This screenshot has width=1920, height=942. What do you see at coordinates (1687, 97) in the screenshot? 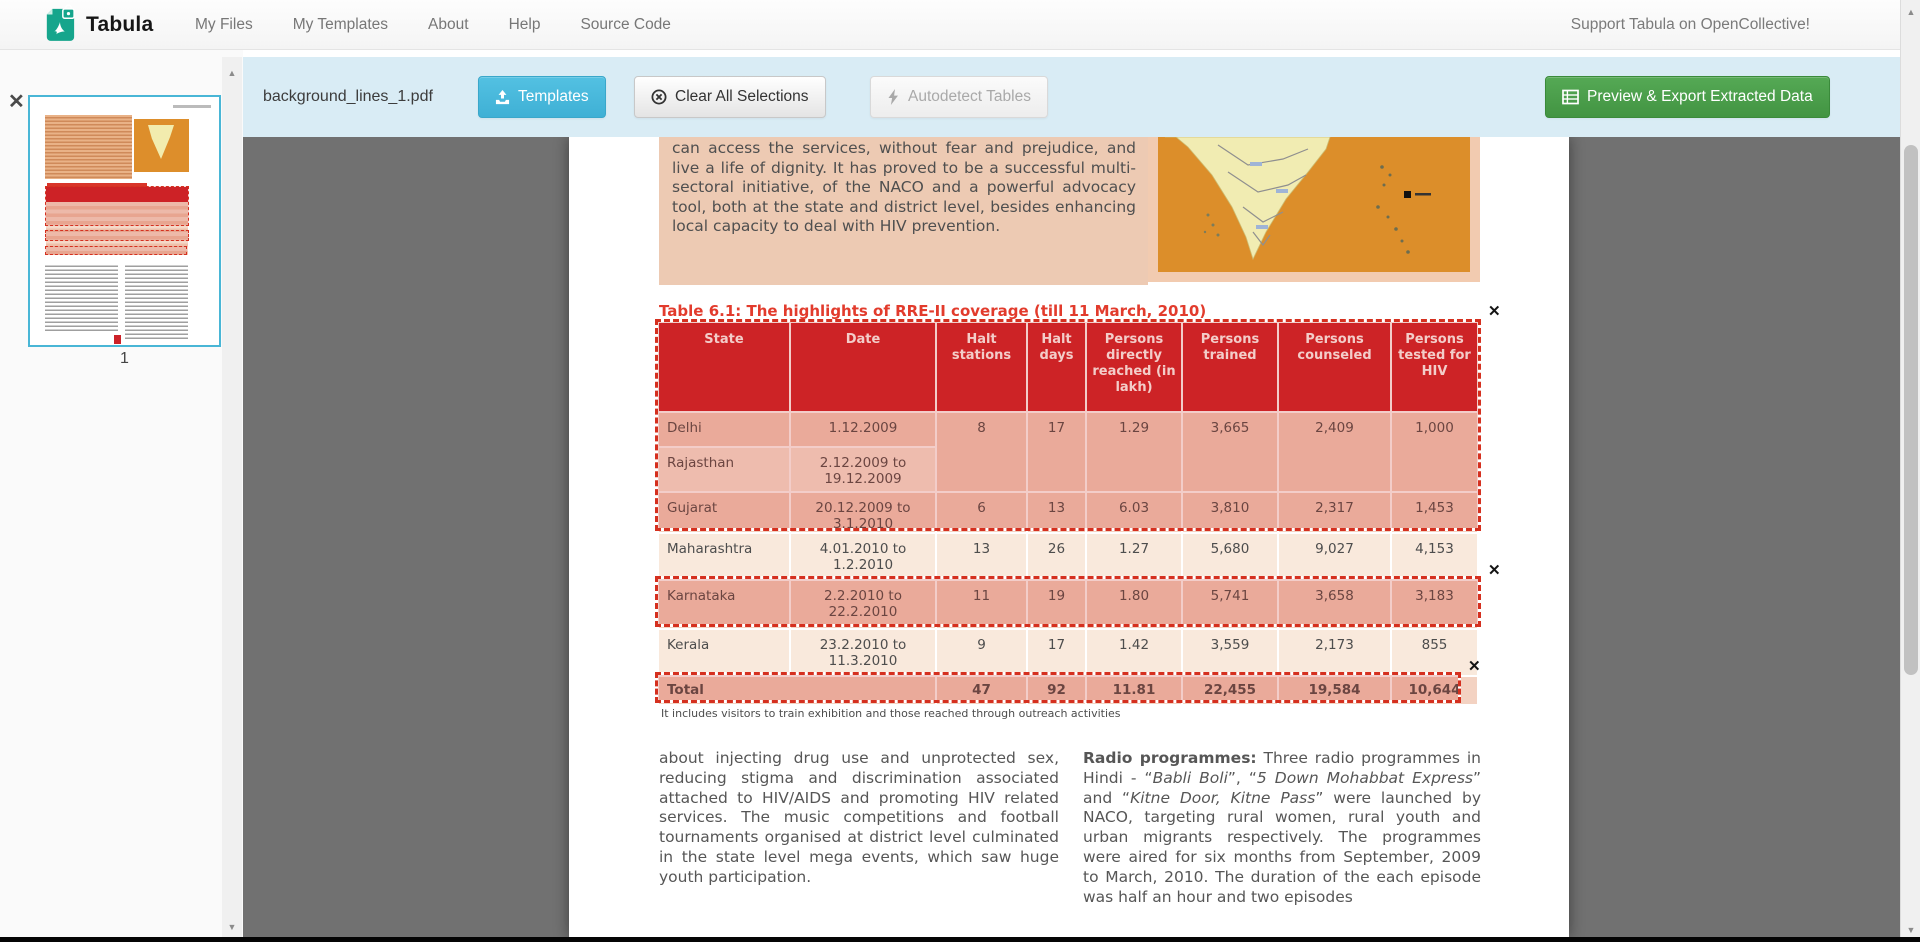
I see `preview-export-button: Preview & Export Extracted Data` at bounding box center [1687, 97].